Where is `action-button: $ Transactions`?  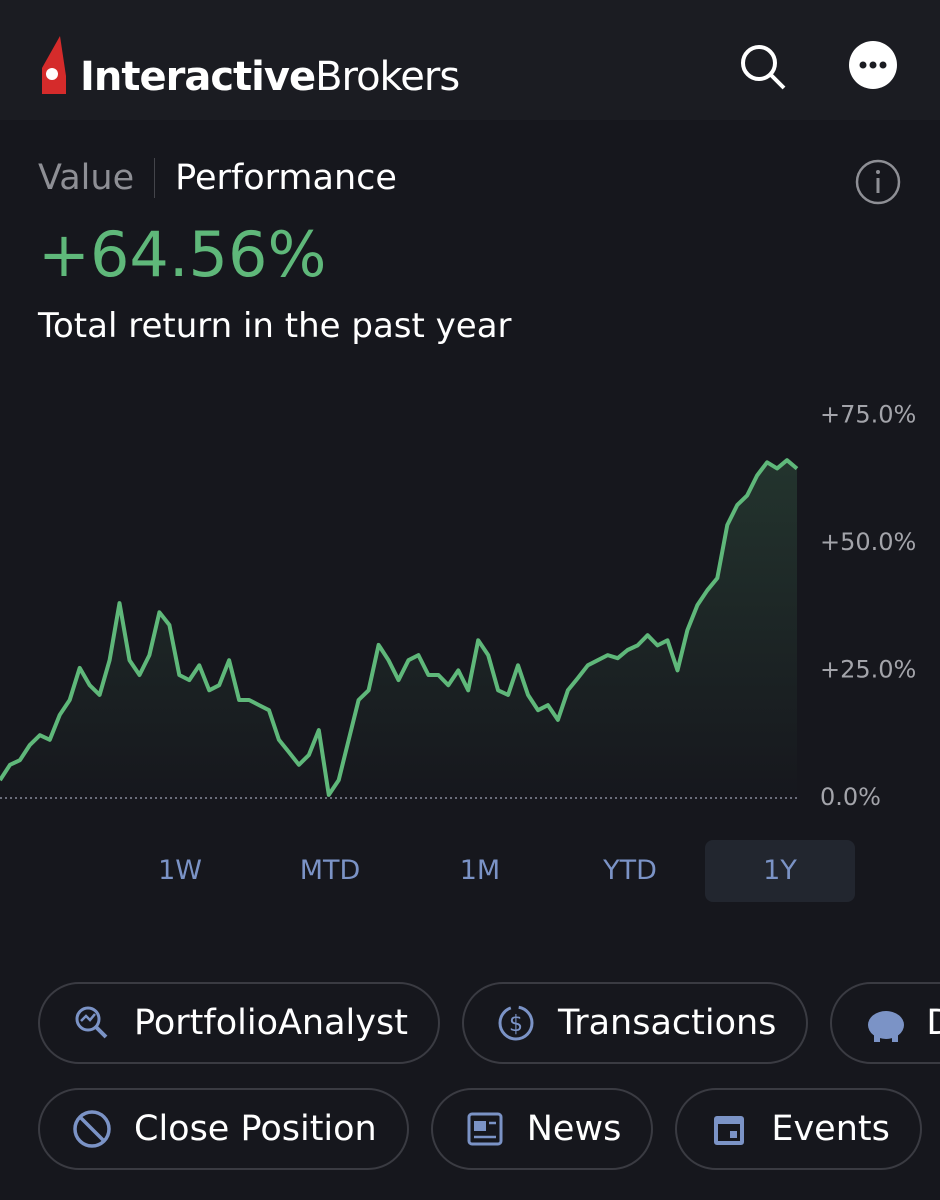 action-button: $ Transactions is located at coordinates (635, 1023).